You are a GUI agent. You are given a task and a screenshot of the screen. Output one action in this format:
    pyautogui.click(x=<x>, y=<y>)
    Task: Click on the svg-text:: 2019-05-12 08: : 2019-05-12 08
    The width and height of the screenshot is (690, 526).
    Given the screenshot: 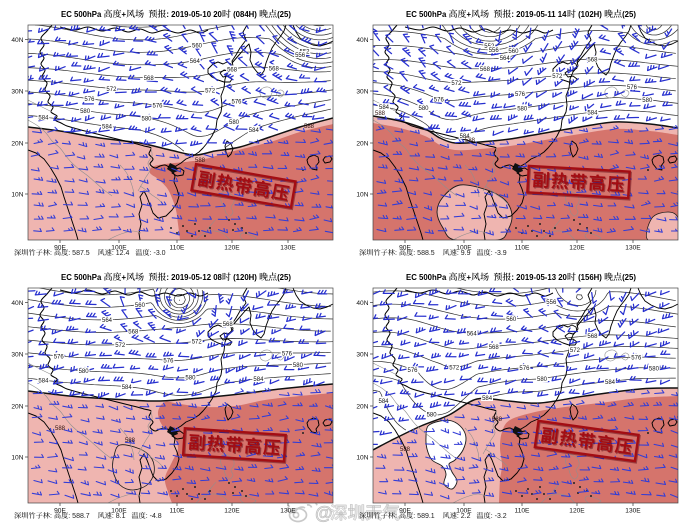 What is the action you would take?
    pyautogui.click(x=194, y=277)
    